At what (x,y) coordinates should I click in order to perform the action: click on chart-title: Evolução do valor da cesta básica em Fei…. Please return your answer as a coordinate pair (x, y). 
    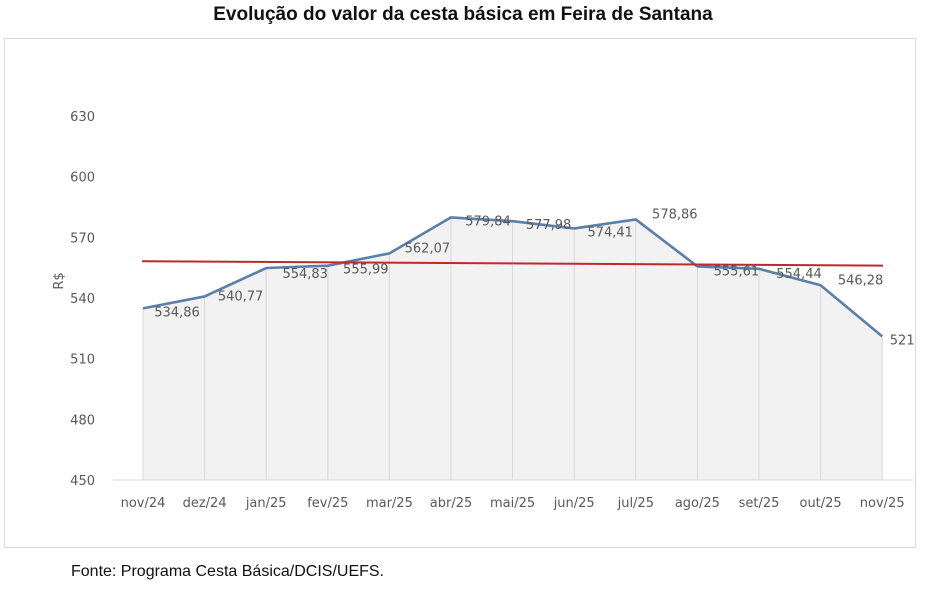
    Looking at the image, I should click on (463, 14).